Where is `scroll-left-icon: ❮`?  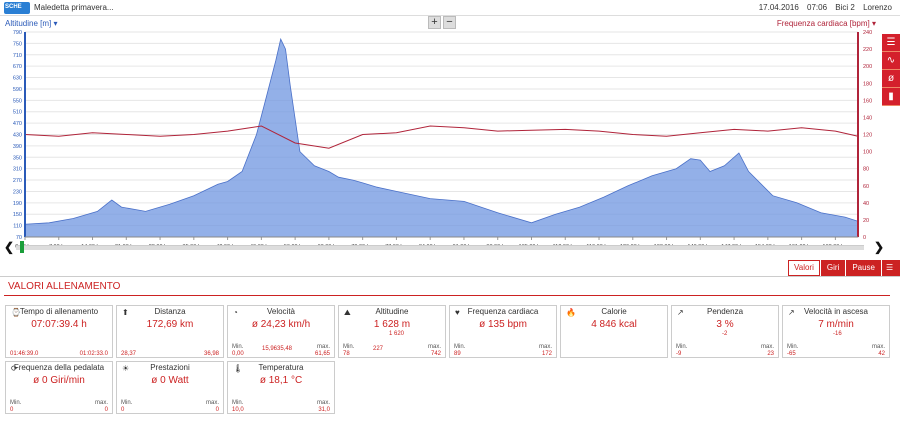
scroll-left-icon: ❮ is located at coordinates (9, 247).